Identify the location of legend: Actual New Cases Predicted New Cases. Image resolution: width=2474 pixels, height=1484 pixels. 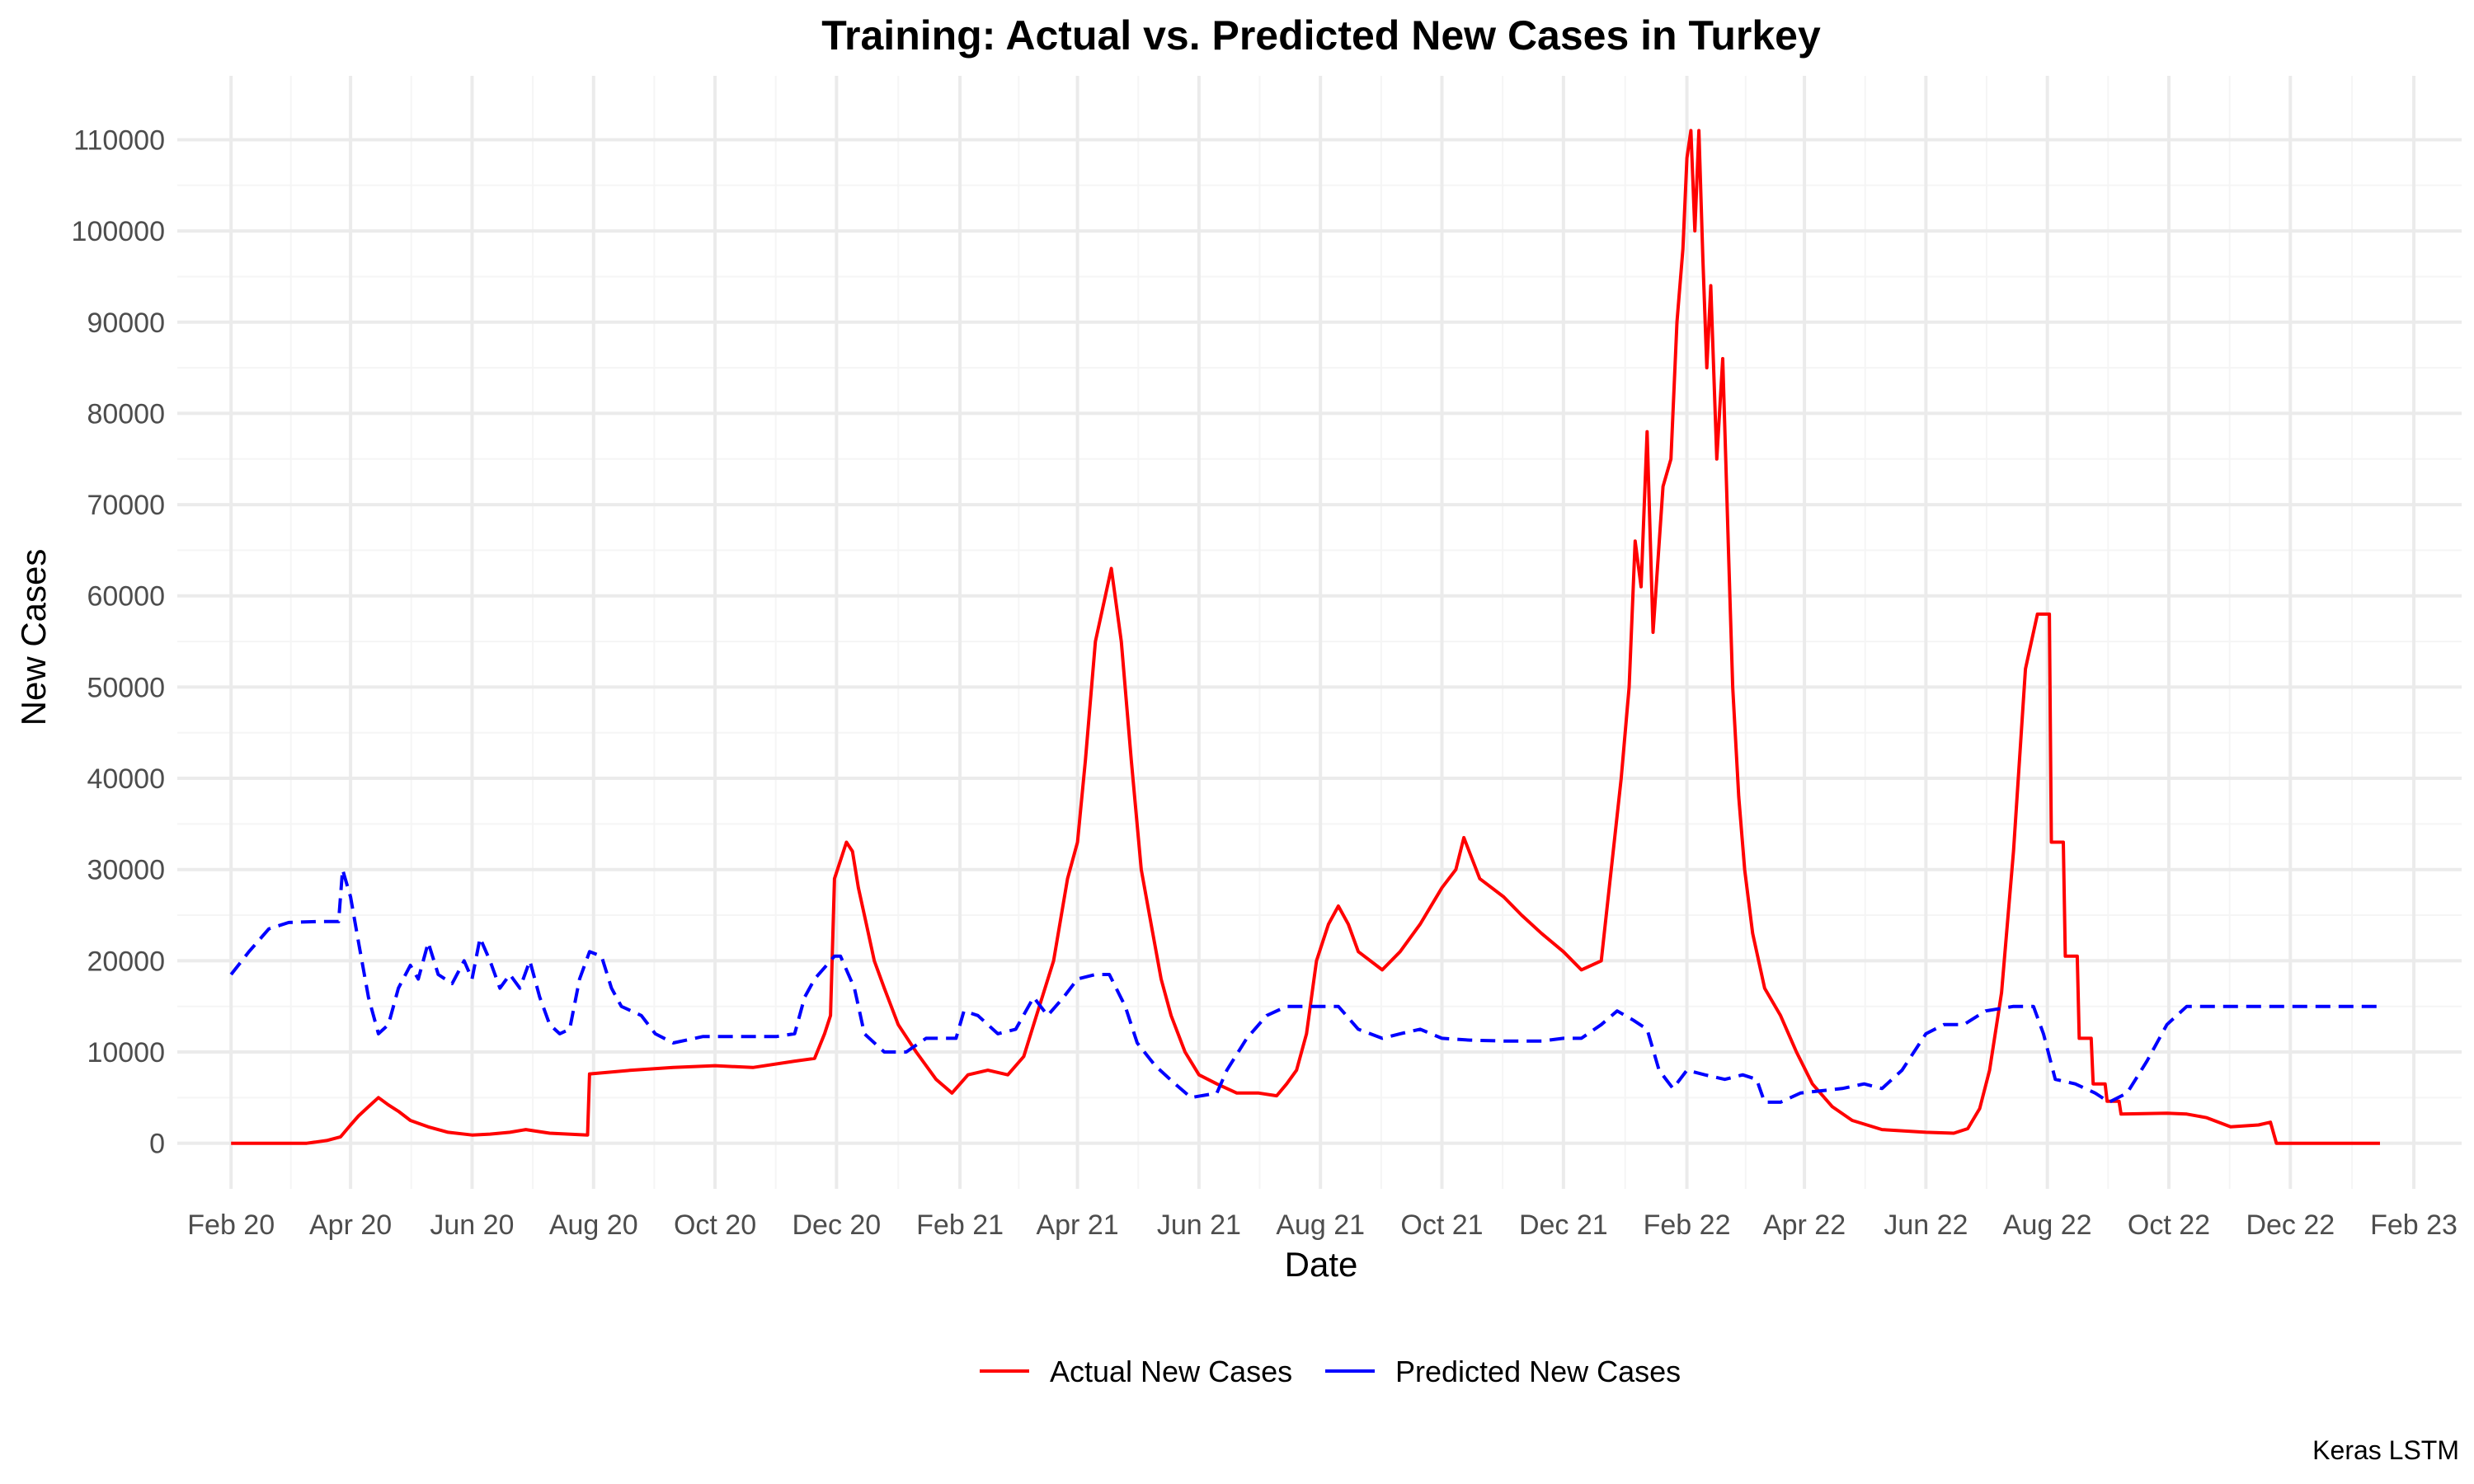
(1330, 1371).